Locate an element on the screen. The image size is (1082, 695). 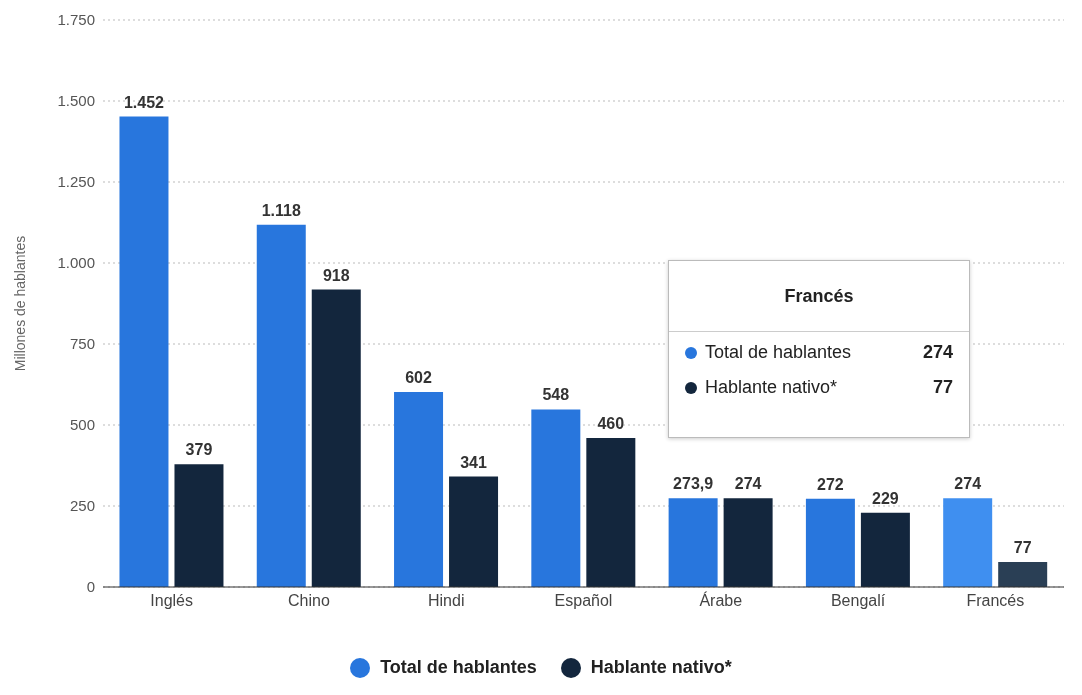
data-label: 460 is located at coordinates (611, 423).